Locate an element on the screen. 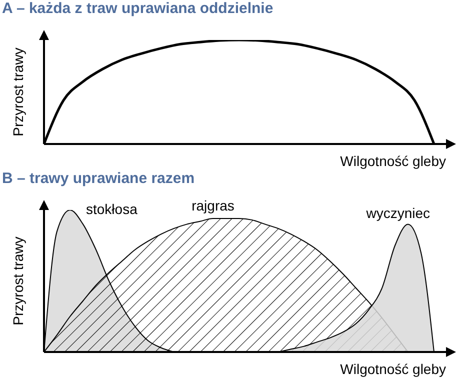  series-label: rajgras is located at coordinates (213, 206).